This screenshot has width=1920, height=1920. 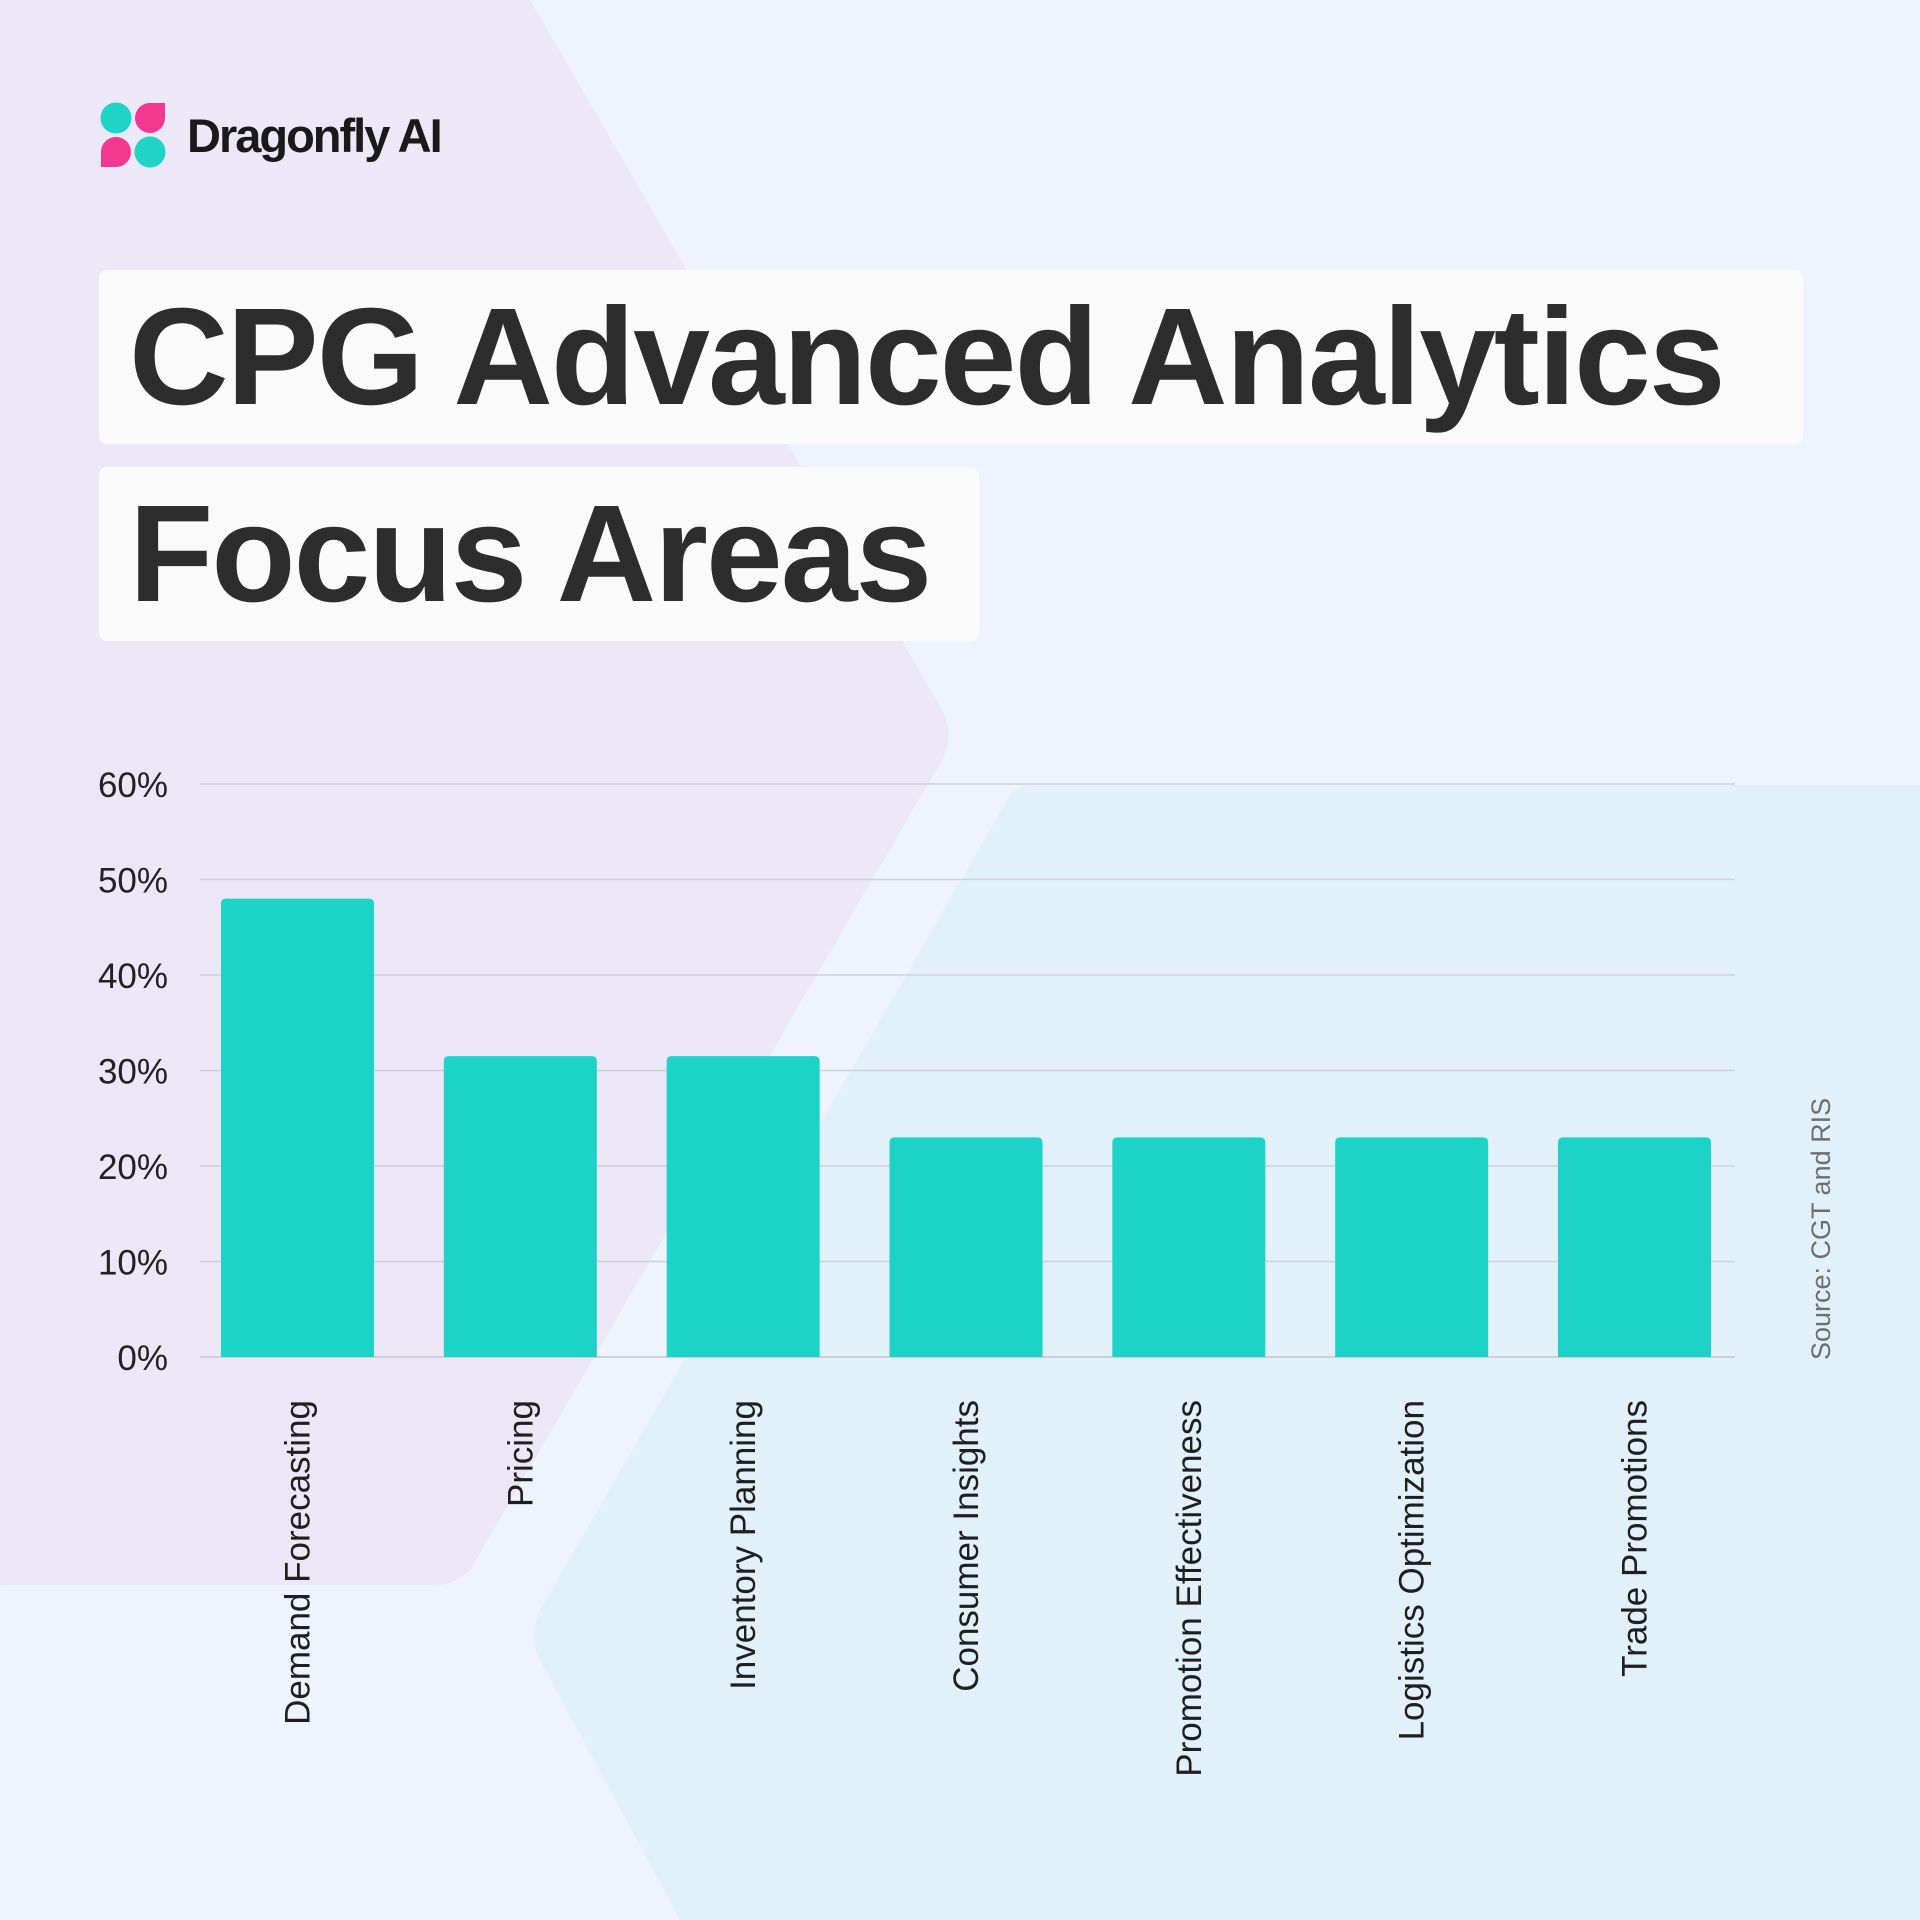 What do you see at coordinates (315, 135) in the screenshot?
I see `brand-name: Dragonfly AI` at bounding box center [315, 135].